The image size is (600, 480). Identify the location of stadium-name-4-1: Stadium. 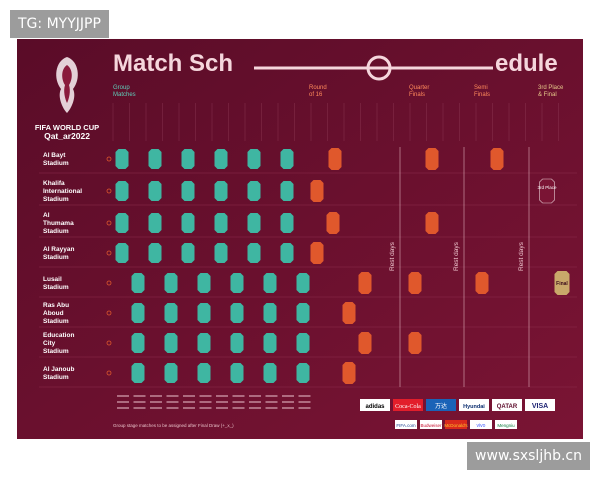
(56, 287).